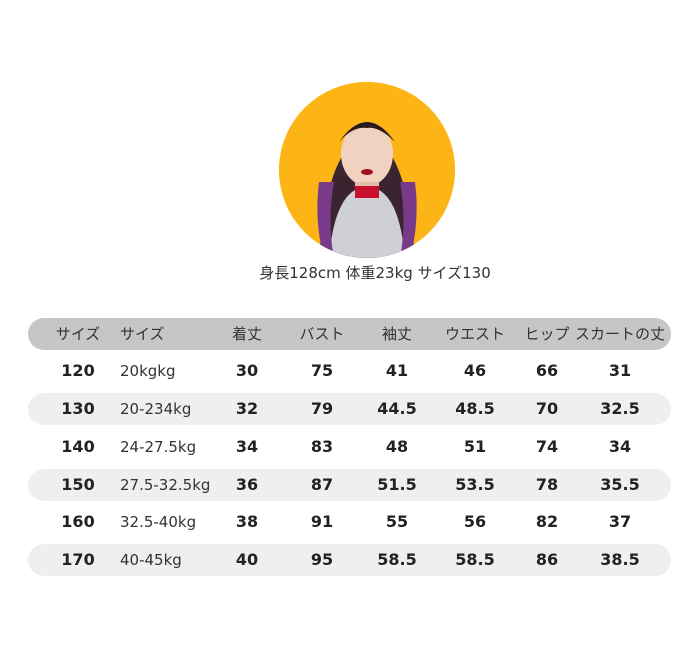  I want to click on table-cell: 32, so click(247, 408).